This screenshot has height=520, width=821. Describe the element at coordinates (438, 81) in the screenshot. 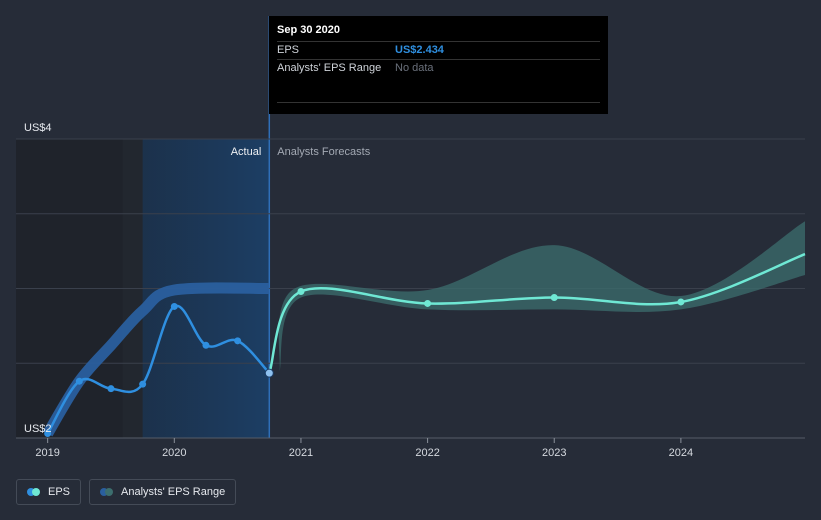

I see `tooltip-row-range: Analysts' EPS Range No data` at that location.